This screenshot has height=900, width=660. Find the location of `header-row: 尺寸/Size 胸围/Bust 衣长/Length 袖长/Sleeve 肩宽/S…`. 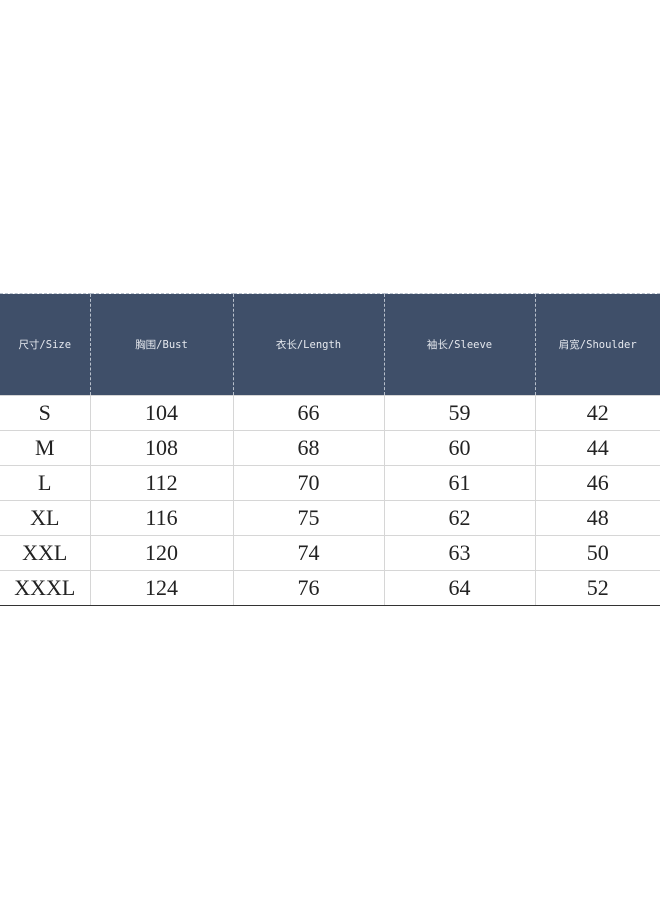

header-row: 尺寸/Size 胸围/Bust 衣长/Length 袖长/Sleeve 肩宽/S… is located at coordinates (330, 344).